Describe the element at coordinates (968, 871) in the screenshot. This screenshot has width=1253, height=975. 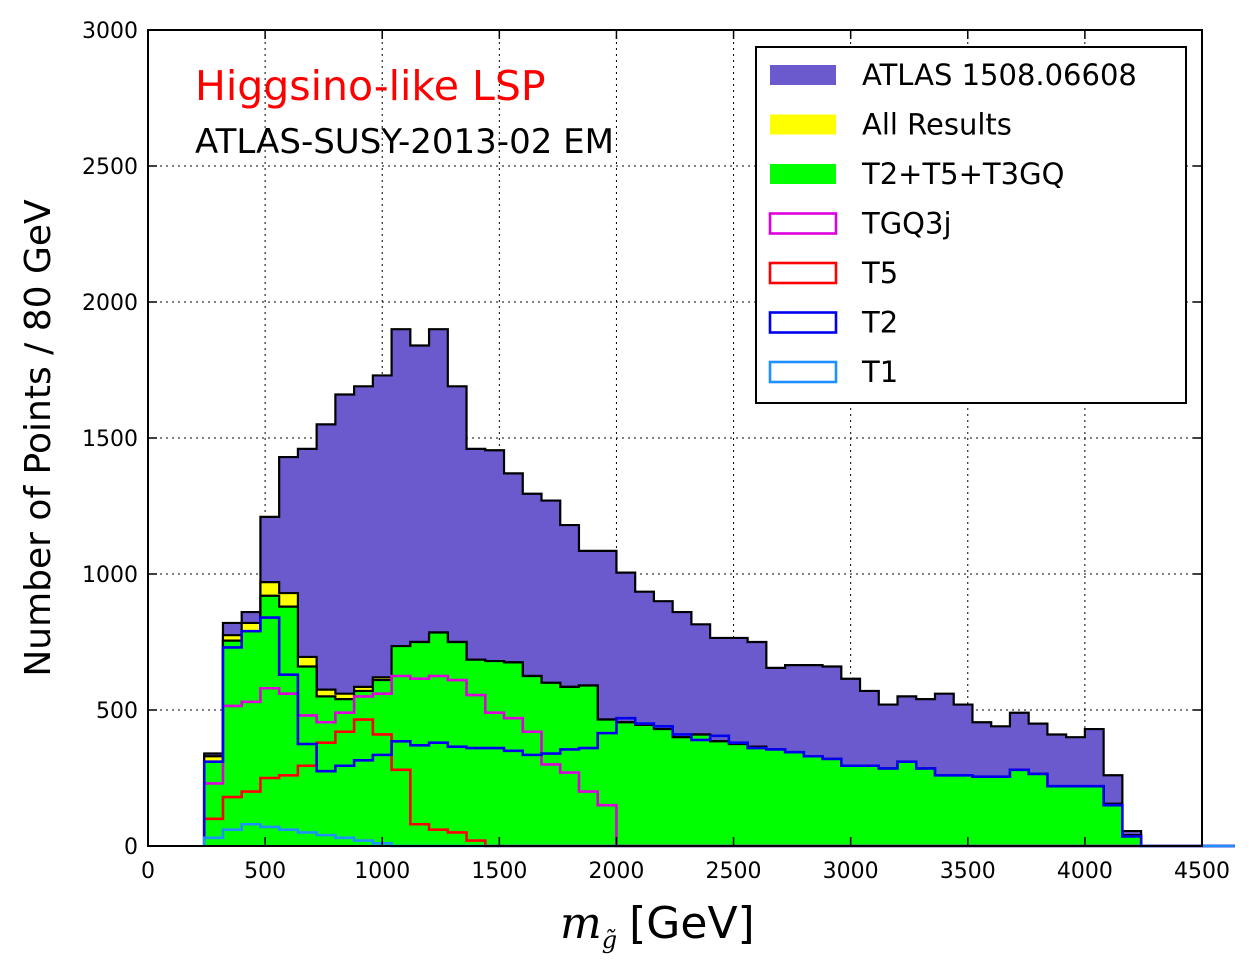
I see `x-tick-label: 3500` at that location.